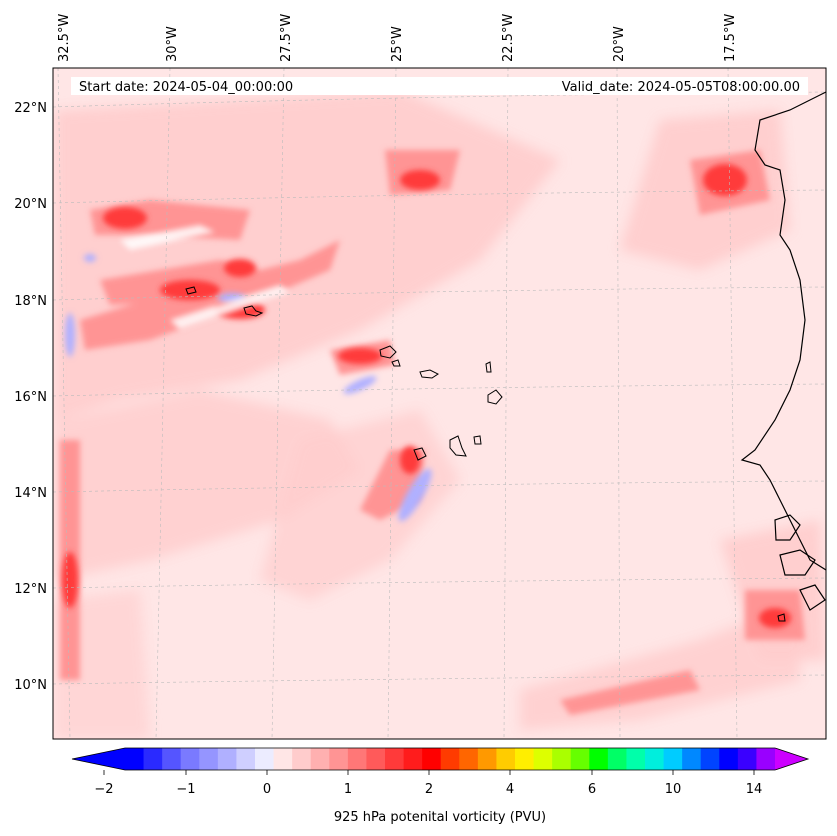 Image resolution: width=837 pixels, height=836 pixels. Describe the element at coordinates (172, 44) in the screenshot. I see `lon-label: 30°W` at that location.